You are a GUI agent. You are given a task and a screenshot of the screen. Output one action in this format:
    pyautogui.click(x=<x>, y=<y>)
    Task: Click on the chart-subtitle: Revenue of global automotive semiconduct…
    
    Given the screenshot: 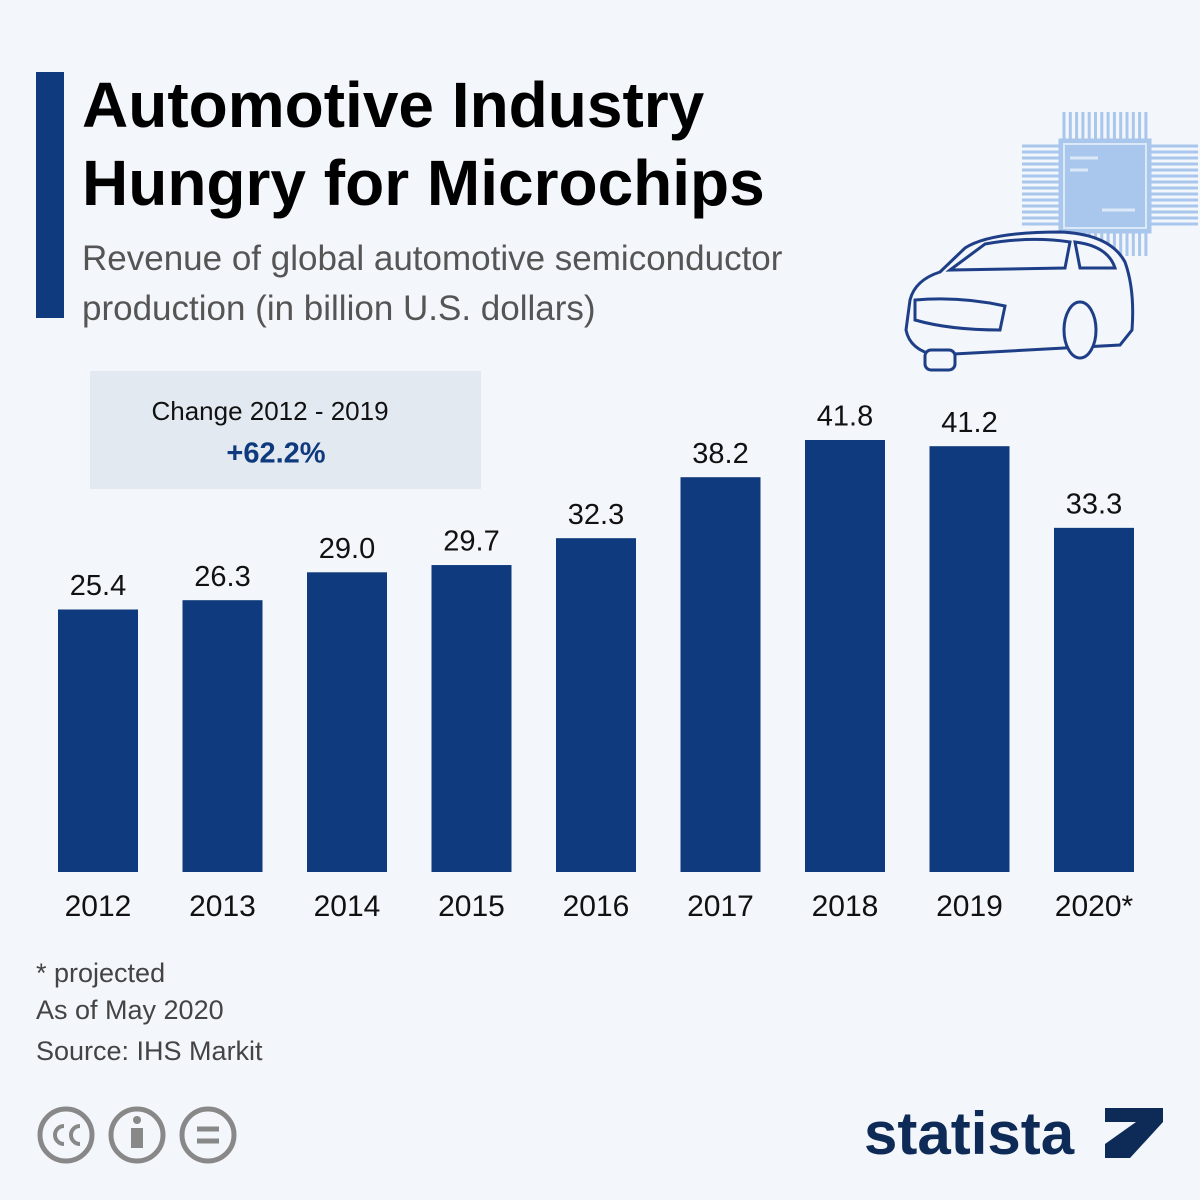 What is the action you would take?
    pyautogui.click(x=432, y=283)
    